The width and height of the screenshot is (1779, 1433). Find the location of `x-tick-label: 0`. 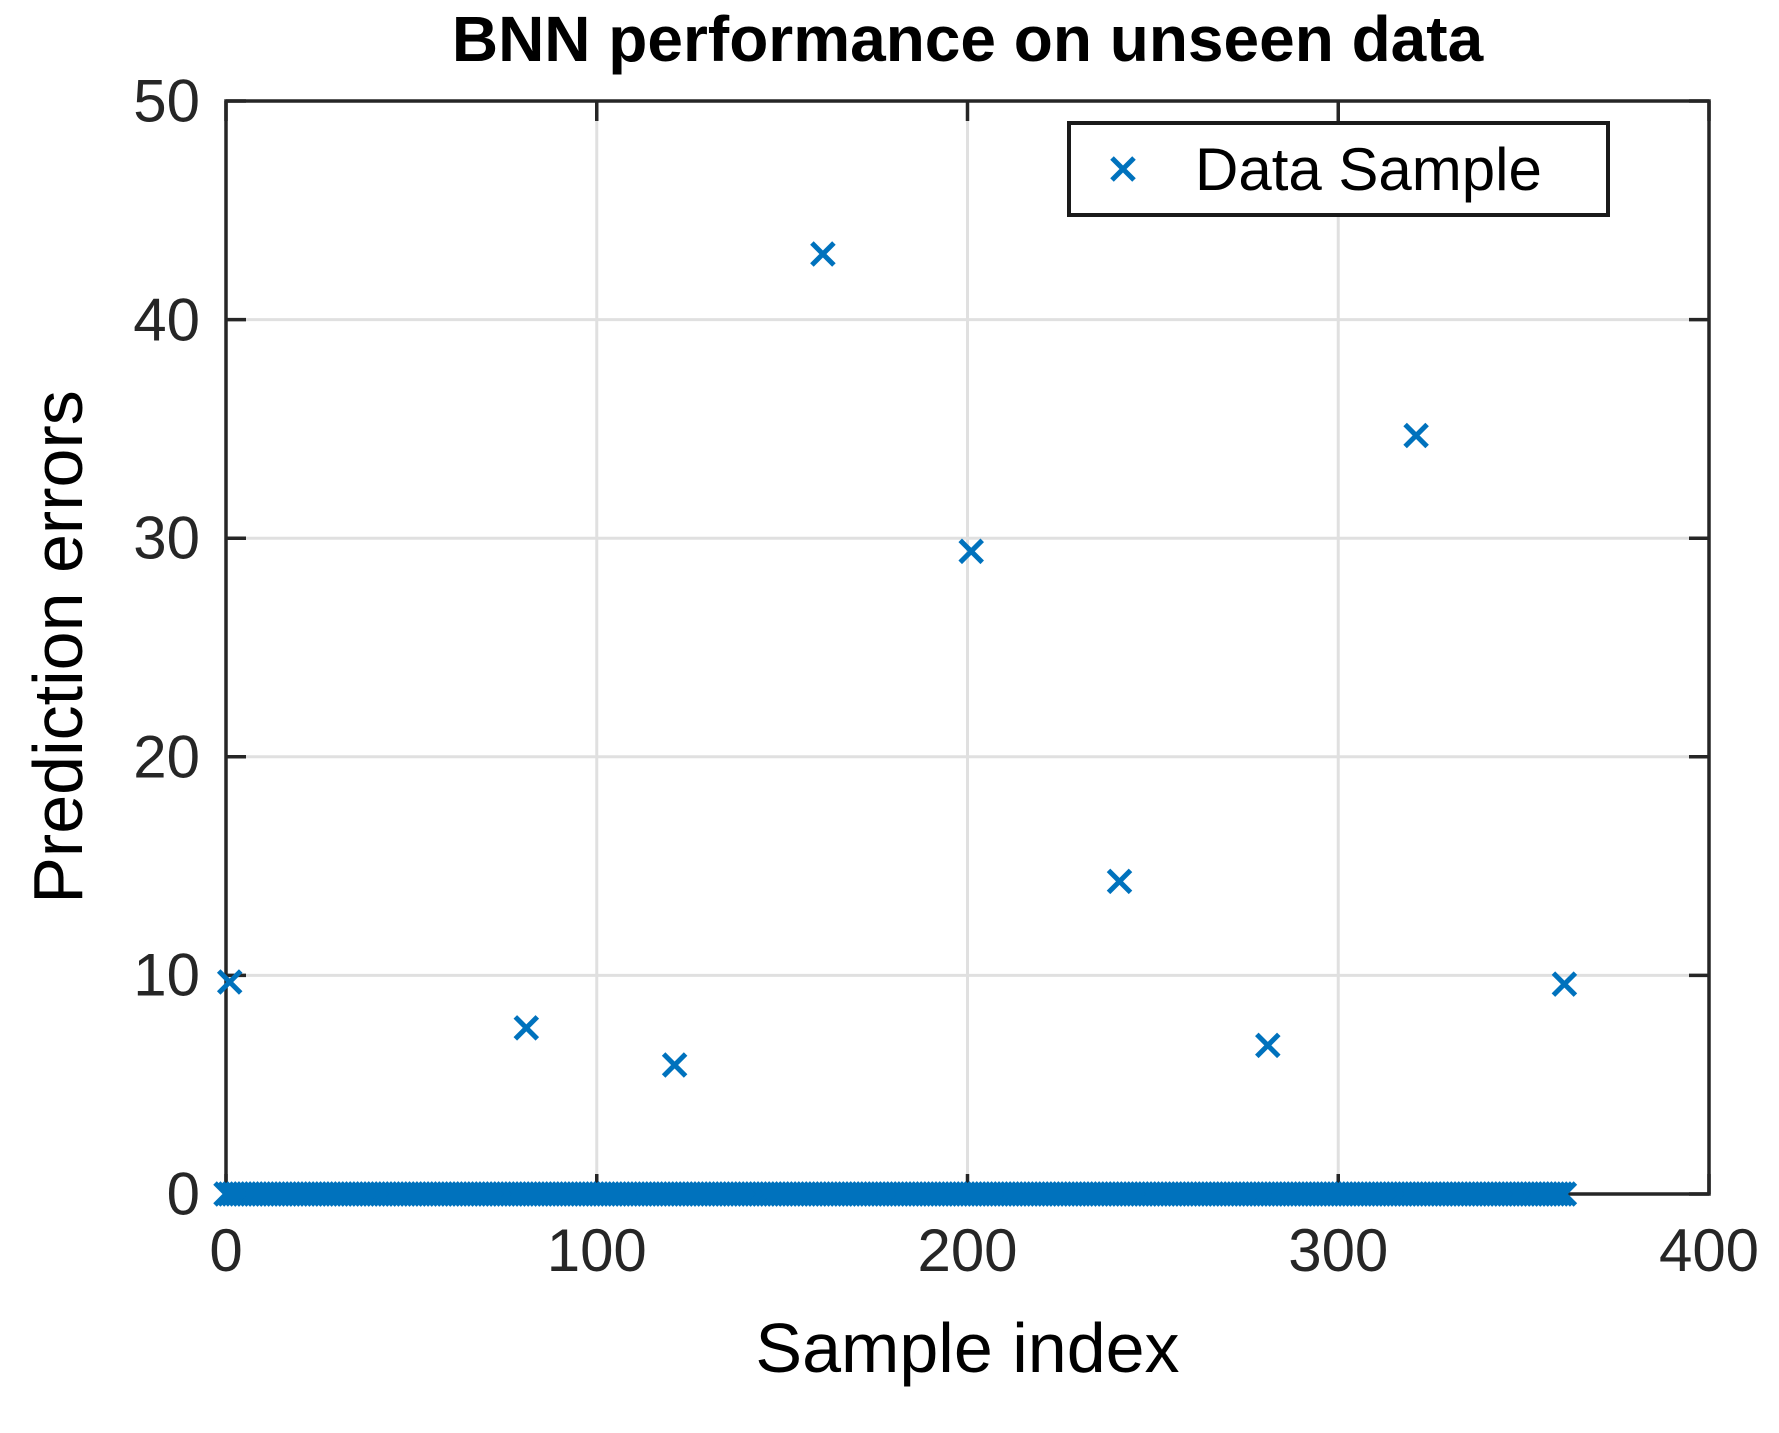

x-tick-label: 0 is located at coordinates (226, 1250).